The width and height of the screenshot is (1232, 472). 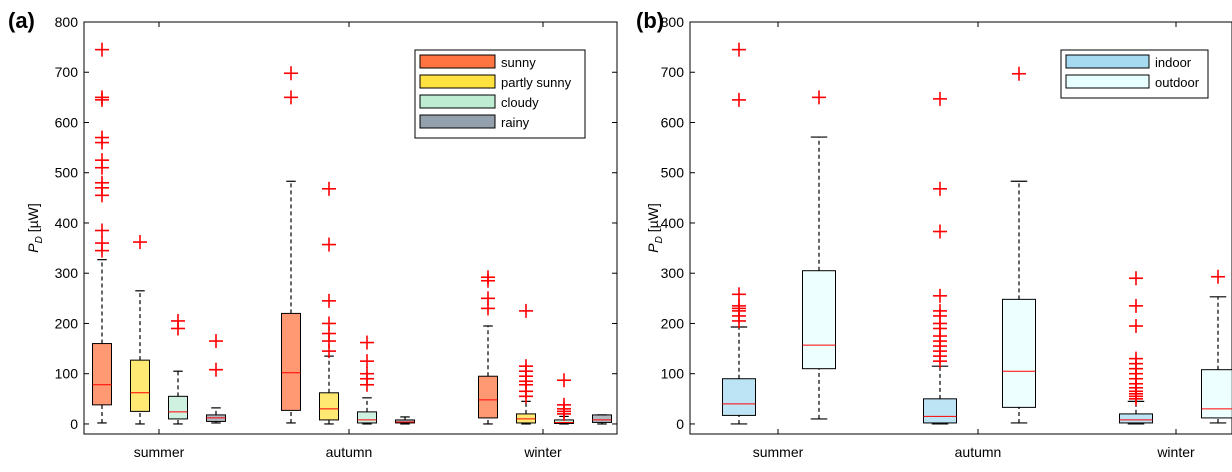 I want to click on box-autumn-sunny, so click(x=291, y=245).